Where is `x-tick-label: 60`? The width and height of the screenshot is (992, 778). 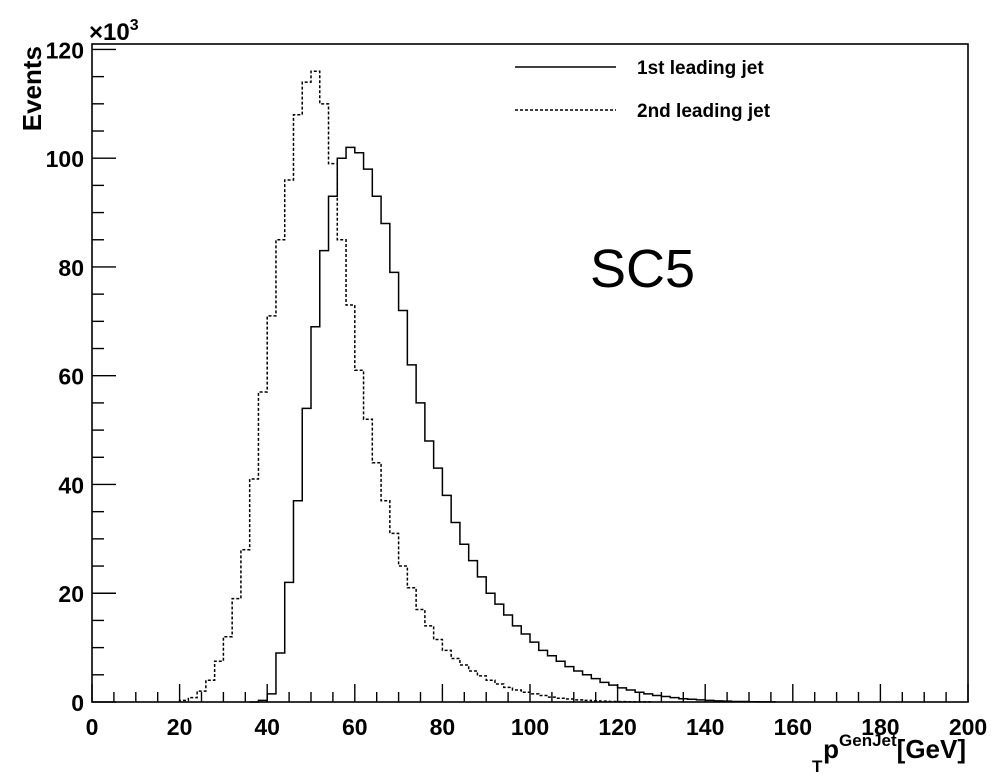
x-tick-label: 60 is located at coordinates (355, 727).